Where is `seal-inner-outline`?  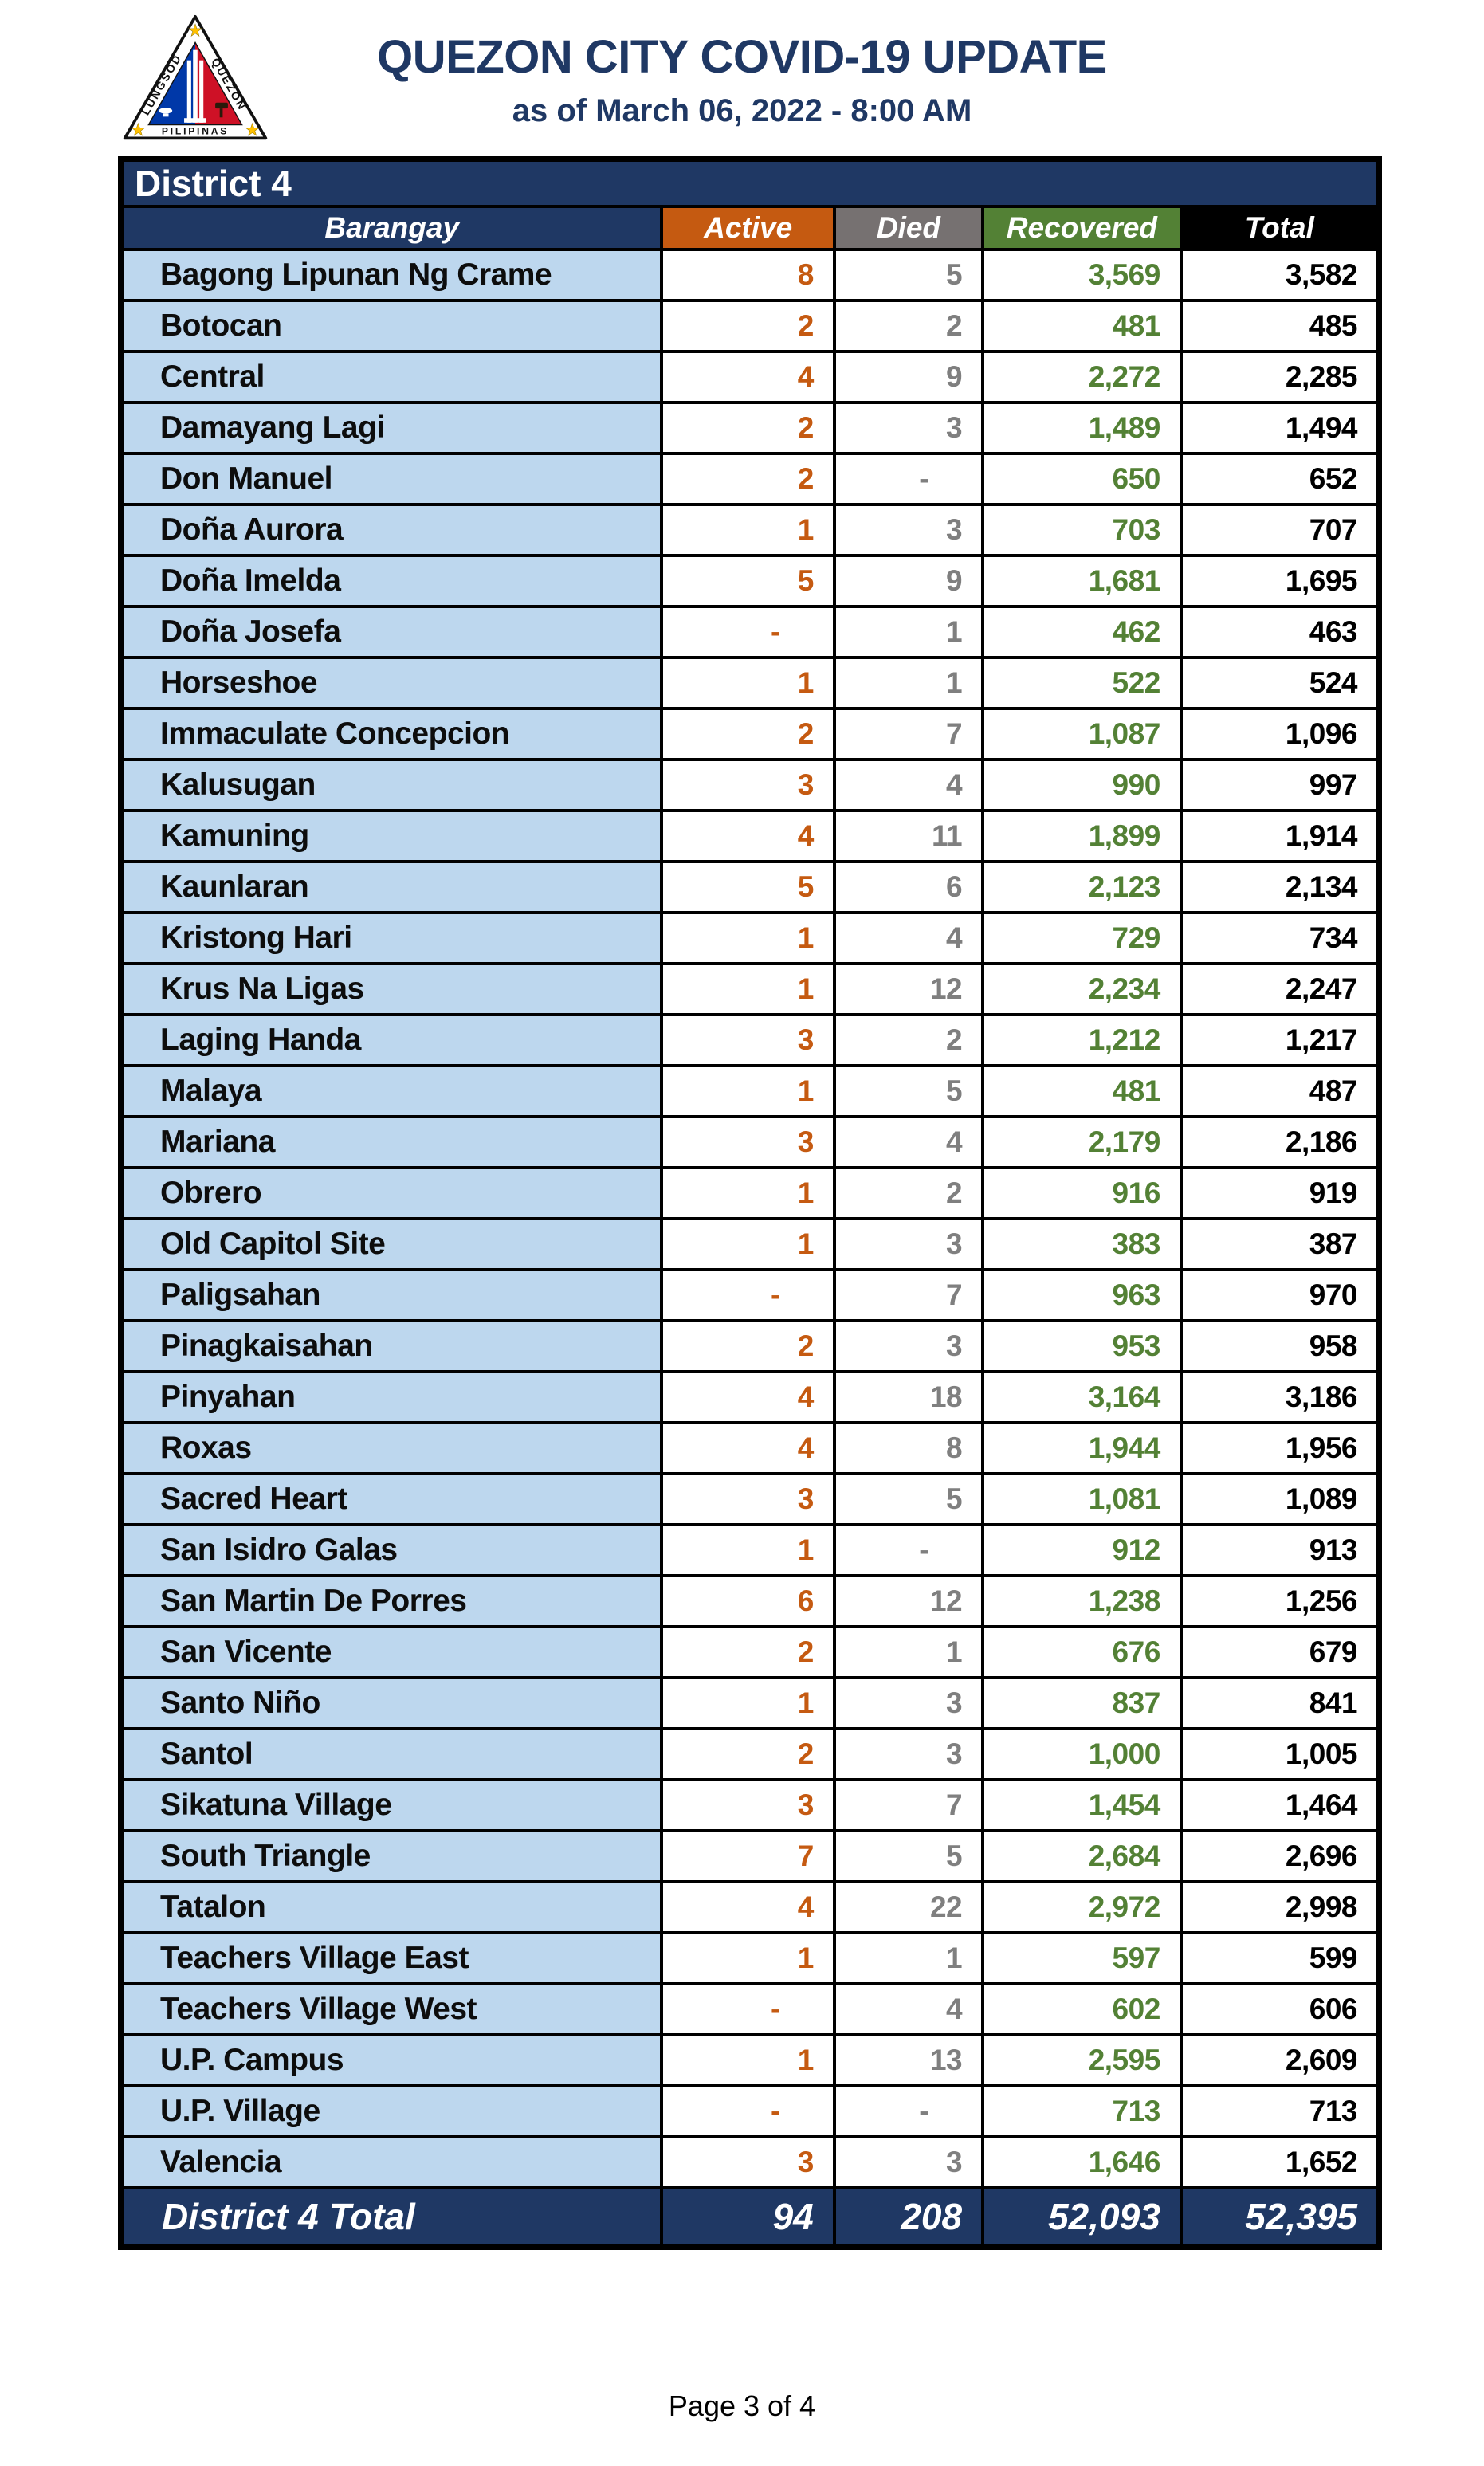
seal-inner-outline is located at coordinates (195, 83).